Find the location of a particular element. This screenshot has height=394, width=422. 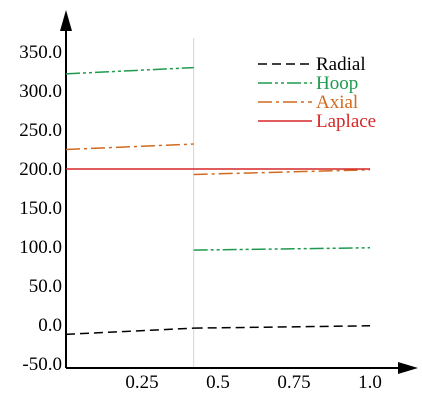

y-tick-label: -50.0 is located at coordinates (42, 364).